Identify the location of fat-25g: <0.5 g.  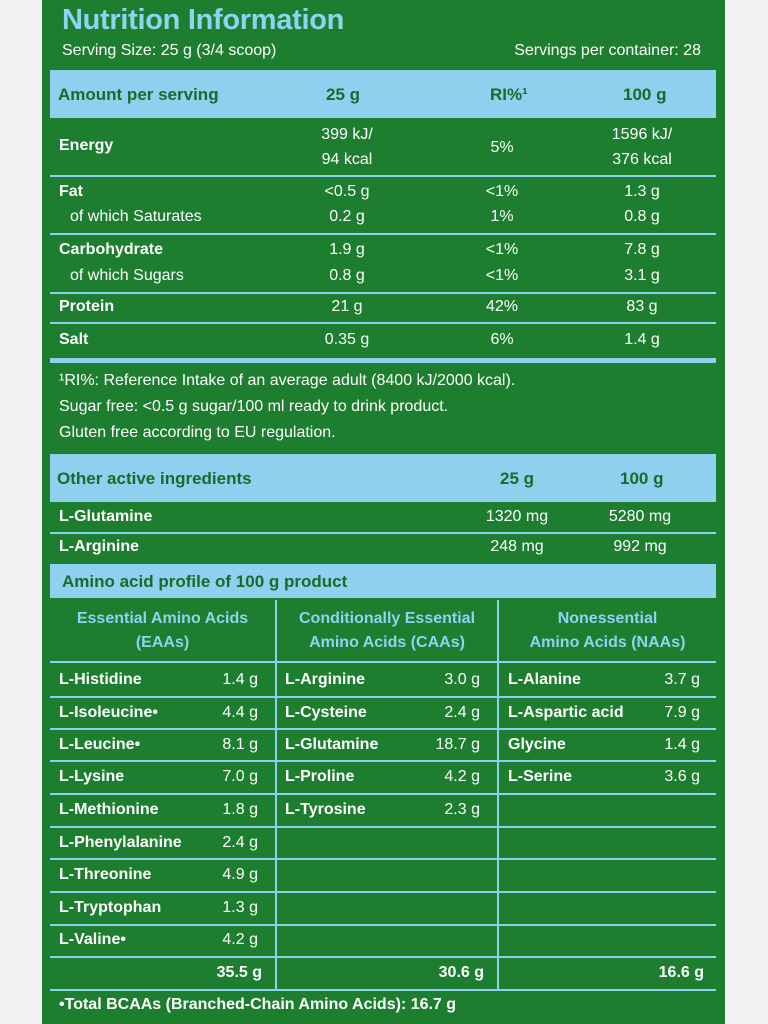
(347, 191).